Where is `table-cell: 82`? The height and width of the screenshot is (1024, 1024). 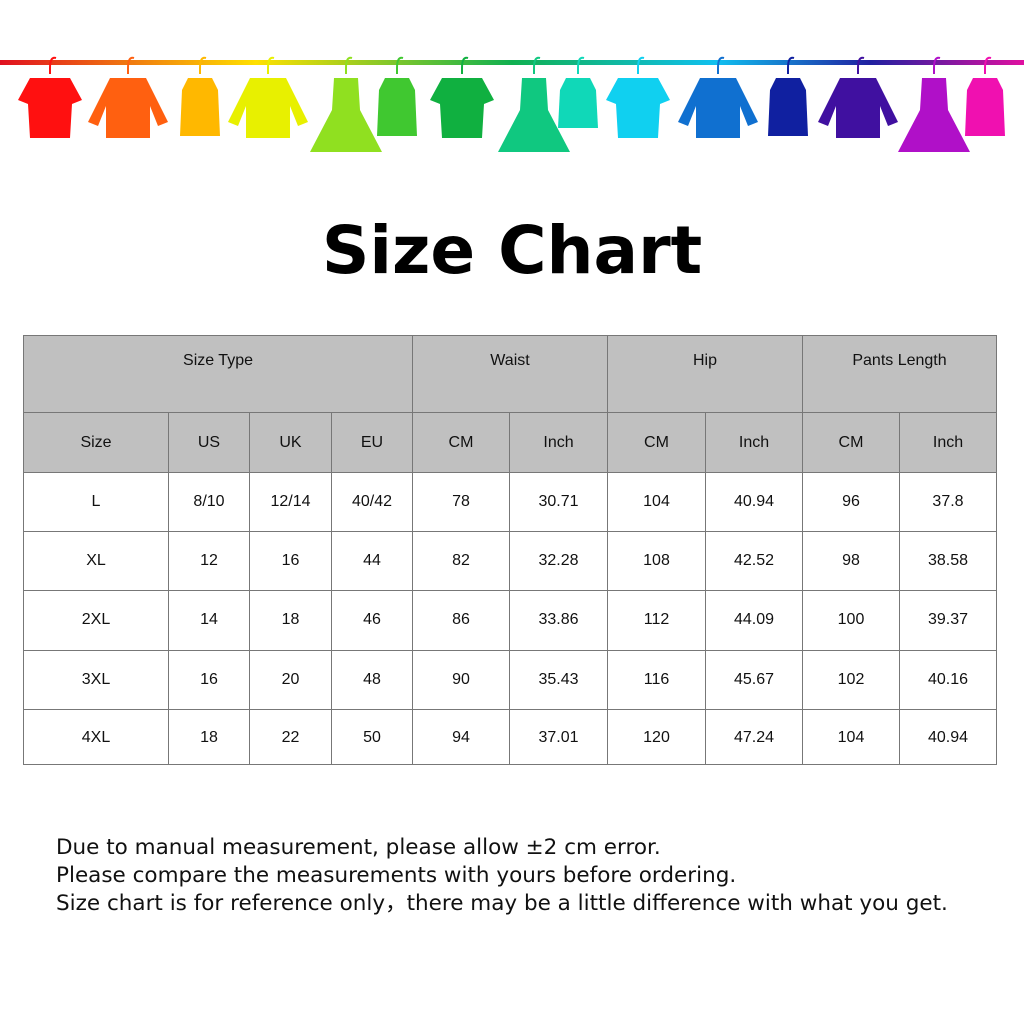
table-cell: 82 is located at coordinates (461, 561).